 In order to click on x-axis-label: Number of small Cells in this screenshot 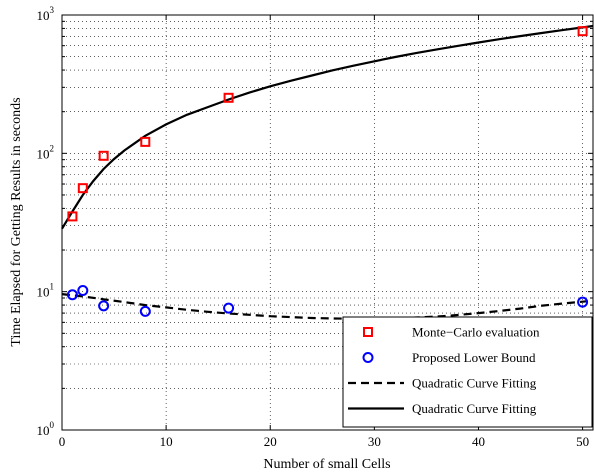, I will do `click(326, 464)`.